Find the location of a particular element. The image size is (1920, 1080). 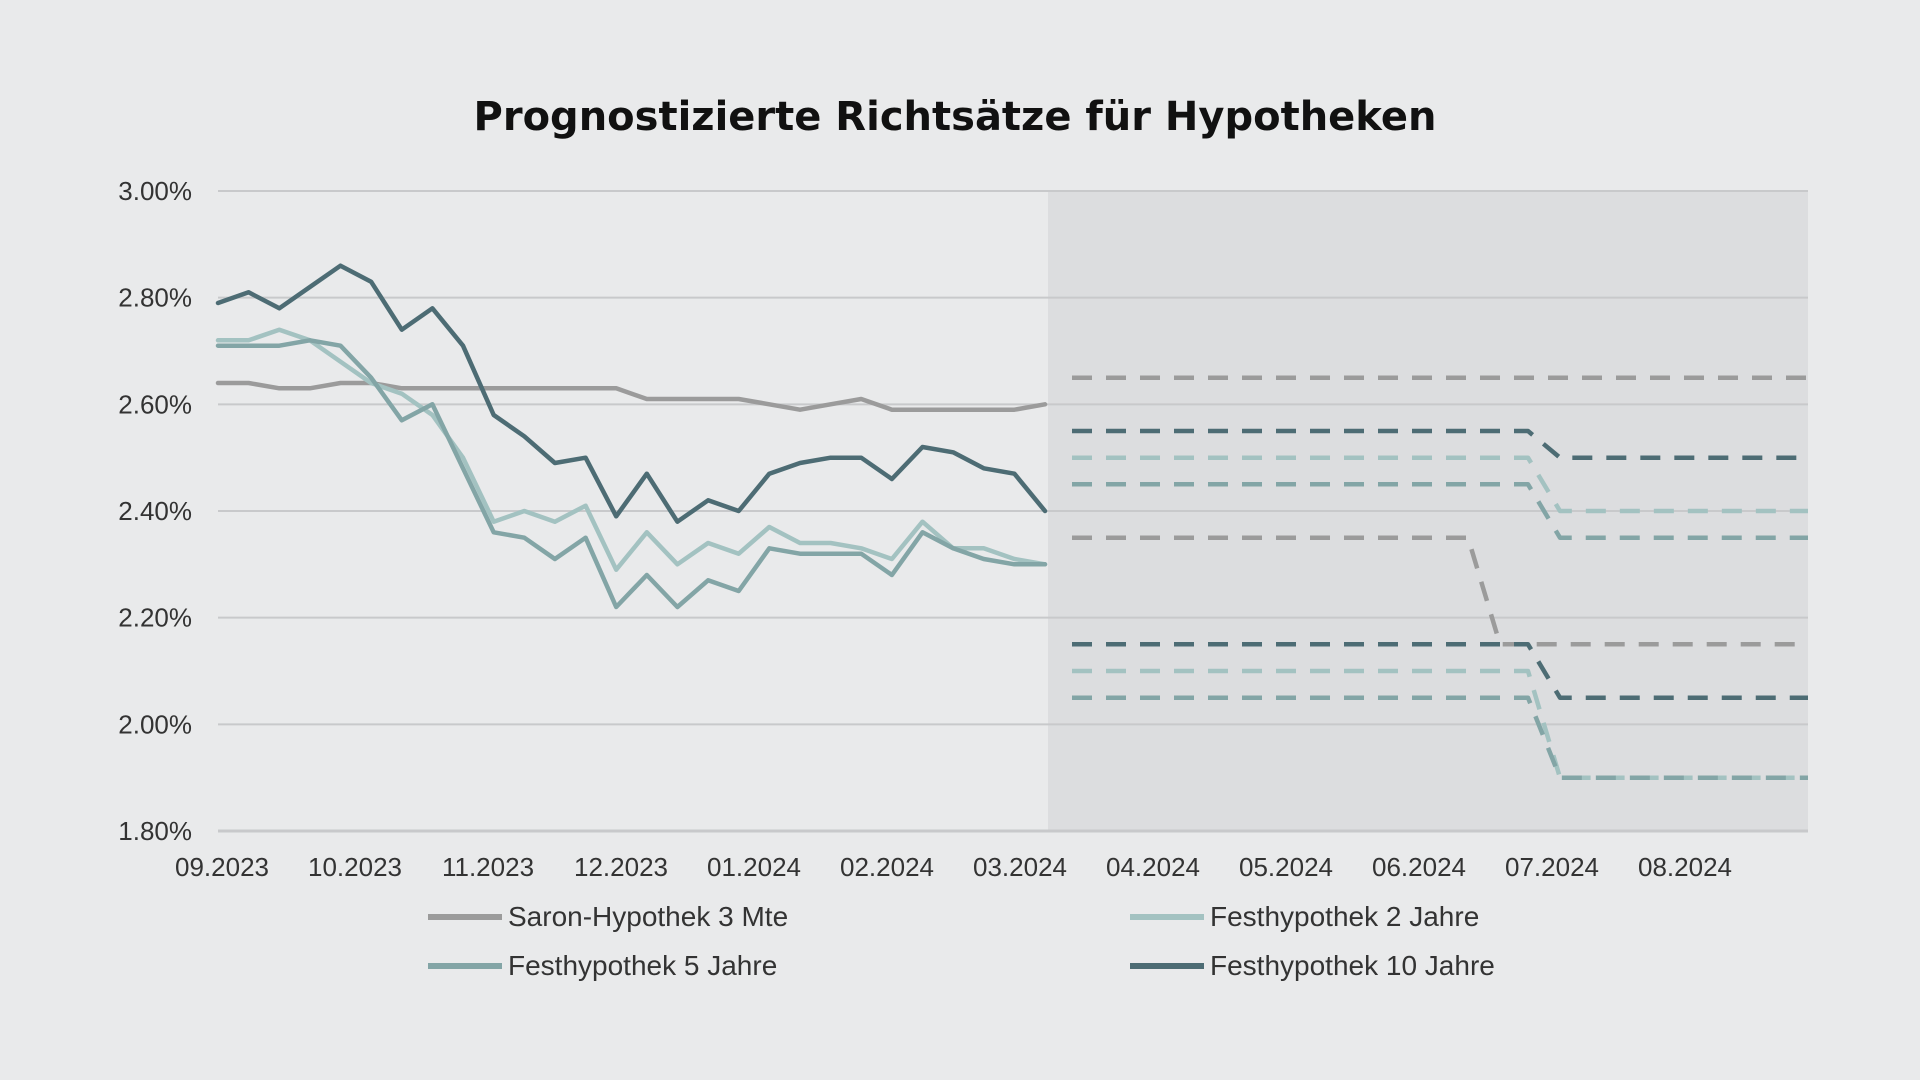

historical-line-fest5 is located at coordinates (631, 474).